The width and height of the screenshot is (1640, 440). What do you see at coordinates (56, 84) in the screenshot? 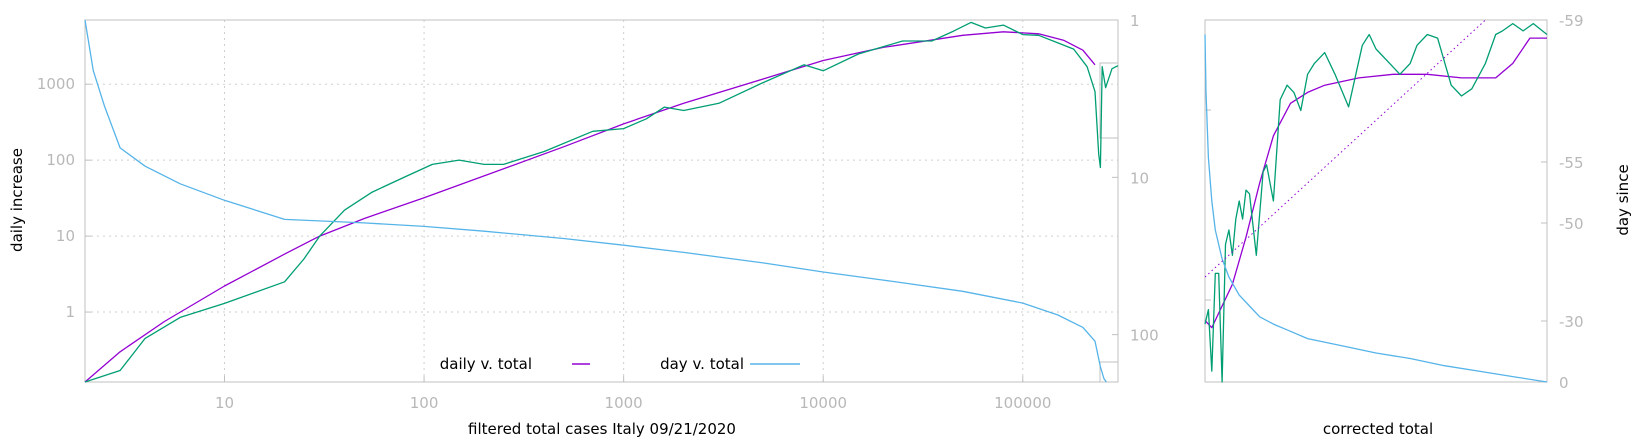
I see `y-tick-label: 1000` at bounding box center [56, 84].